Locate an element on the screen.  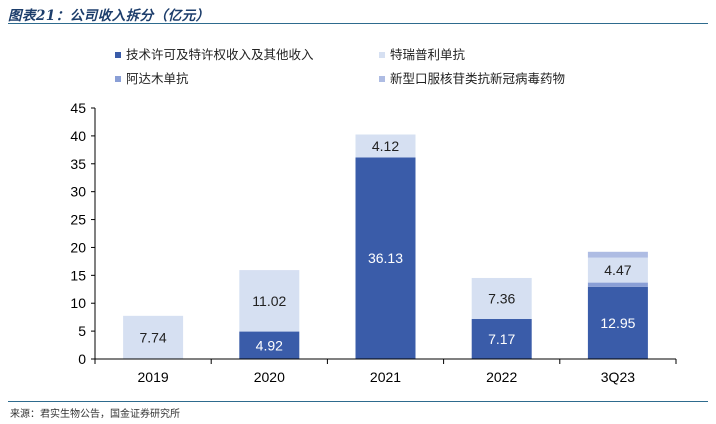
x-tick-label-2021: 2021 is located at coordinates (385, 377).